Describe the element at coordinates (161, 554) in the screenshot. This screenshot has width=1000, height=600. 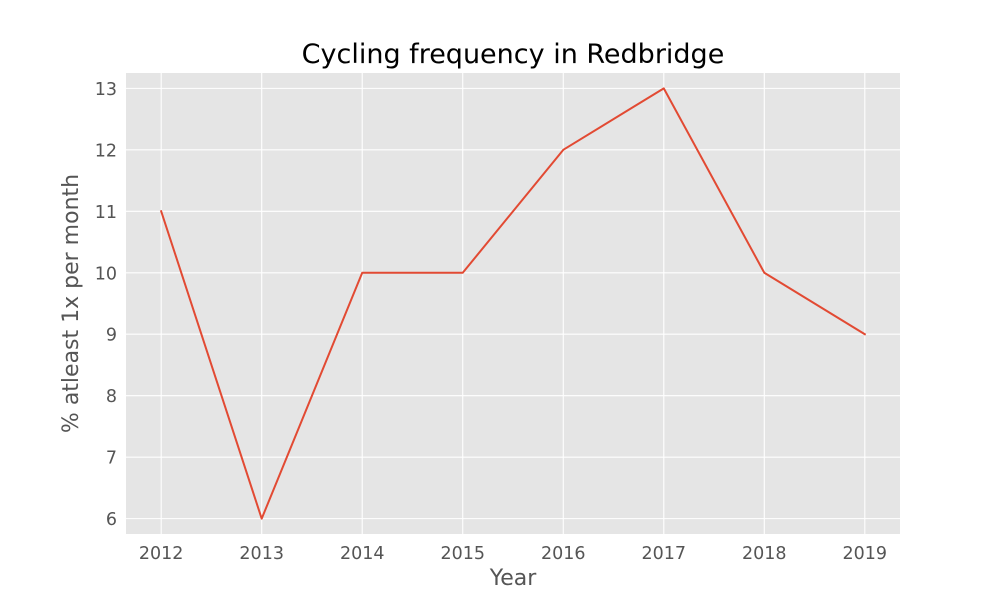
I see `x-tick-label: 2012` at that location.